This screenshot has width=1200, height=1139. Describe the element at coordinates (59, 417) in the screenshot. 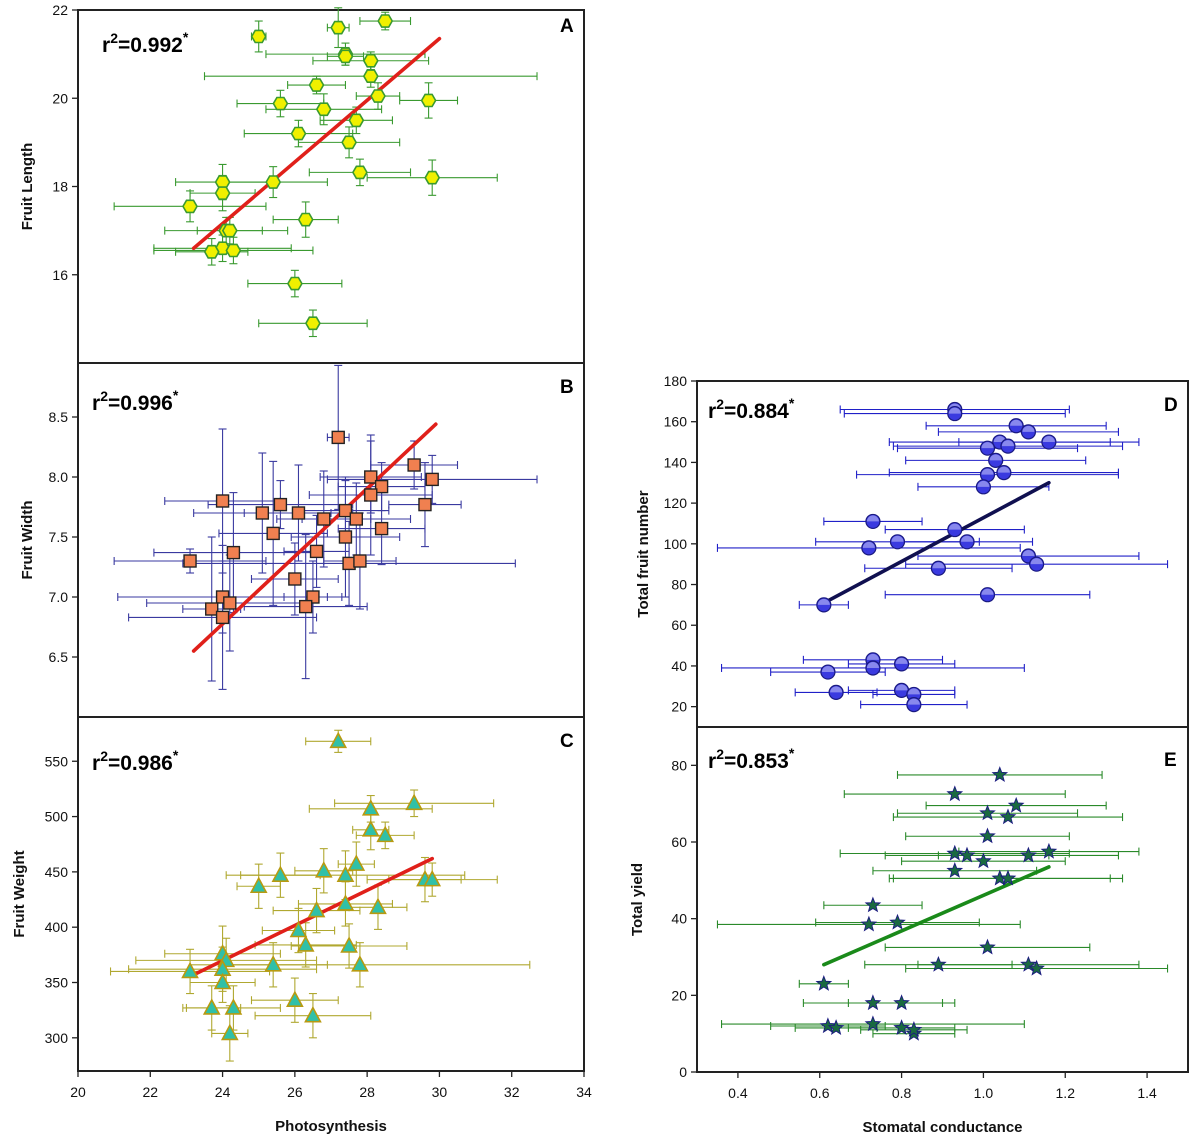

I see `y-tick-label: 8.5` at that location.